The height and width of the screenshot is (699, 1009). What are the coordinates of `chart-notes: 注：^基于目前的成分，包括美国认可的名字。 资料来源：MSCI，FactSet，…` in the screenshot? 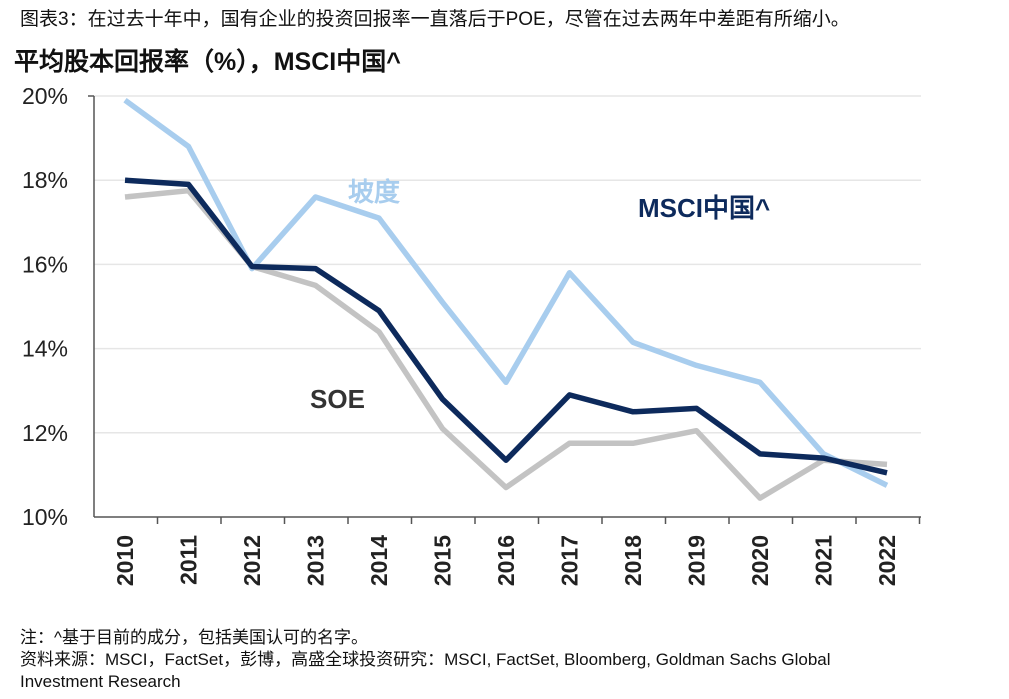 It's located at (425, 660).